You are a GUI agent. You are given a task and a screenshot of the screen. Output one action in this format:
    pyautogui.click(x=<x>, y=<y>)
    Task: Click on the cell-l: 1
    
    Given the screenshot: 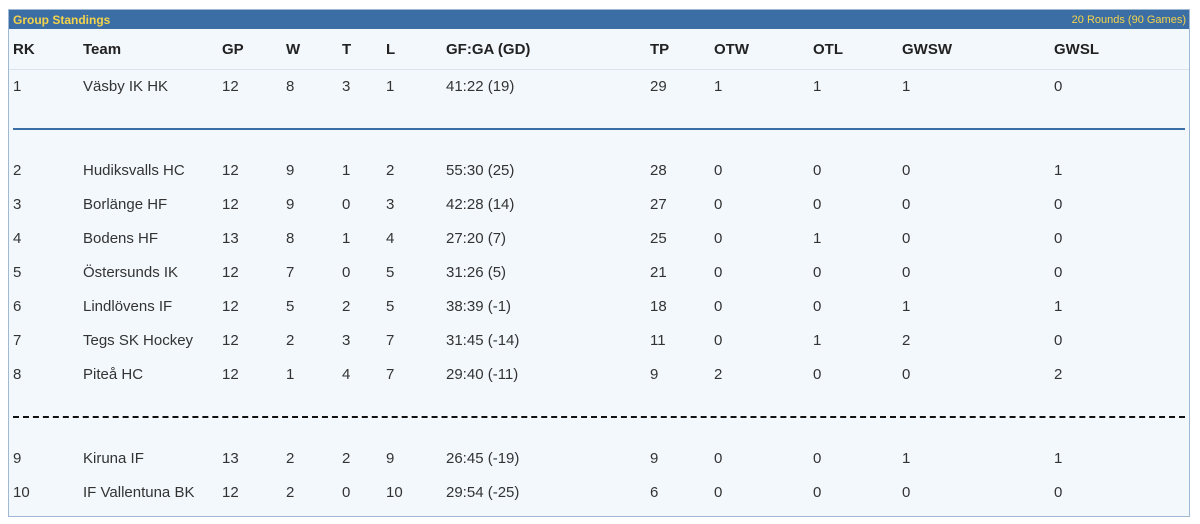 What is the action you would take?
    pyautogui.click(x=390, y=86)
    